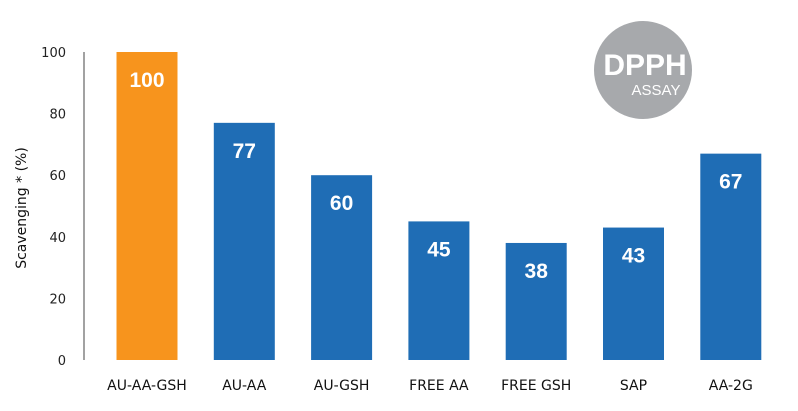 Image resolution: width=798 pixels, height=411 pixels. Describe the element at coordinates (146, 80) in the screenshot. I see `bar-value-label: 100` at that location.